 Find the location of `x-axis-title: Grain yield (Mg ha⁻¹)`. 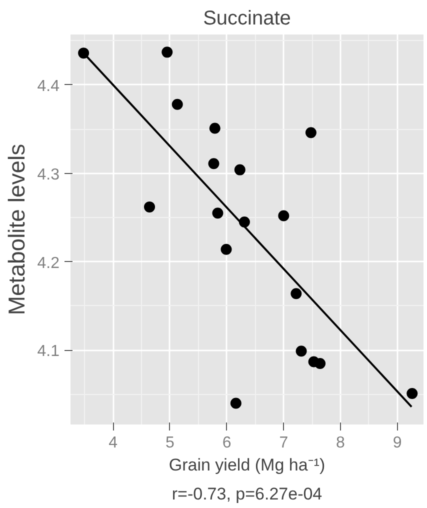

x-axis-title: Grain yield (Mg ha⁻¹) is located at coordinates (247, 465).